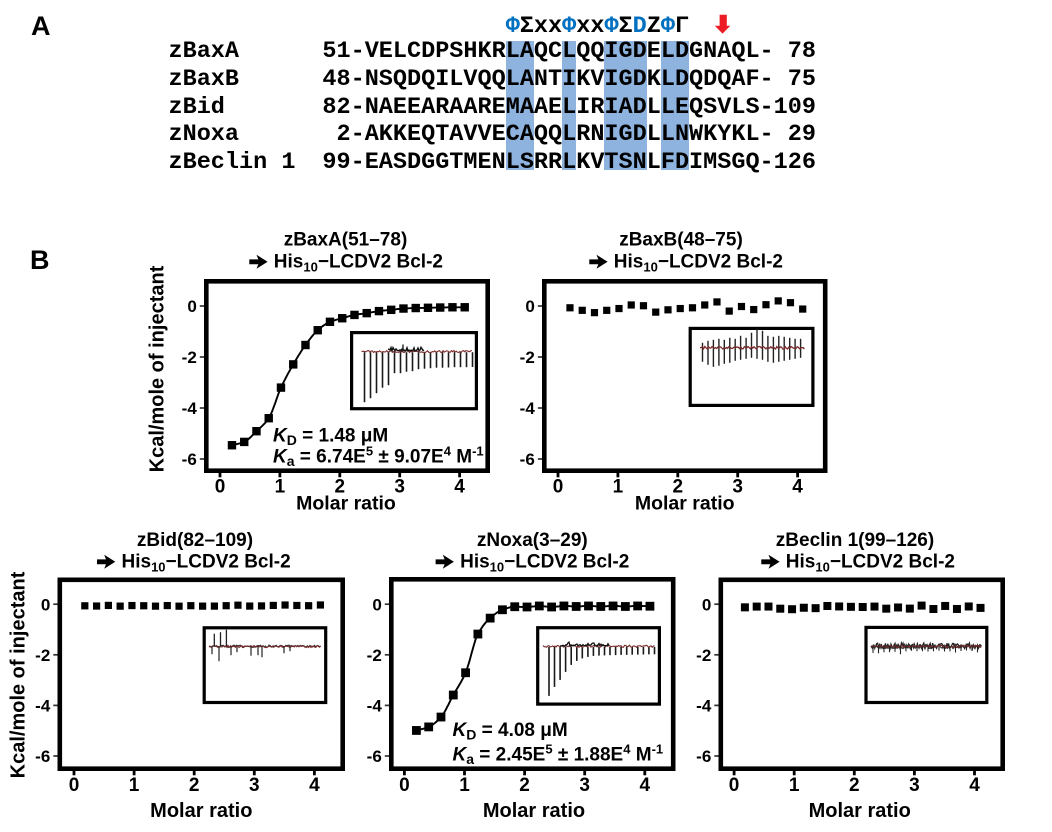  I want to click on svg-text: zNoxa(3–29), so click(532, 540).